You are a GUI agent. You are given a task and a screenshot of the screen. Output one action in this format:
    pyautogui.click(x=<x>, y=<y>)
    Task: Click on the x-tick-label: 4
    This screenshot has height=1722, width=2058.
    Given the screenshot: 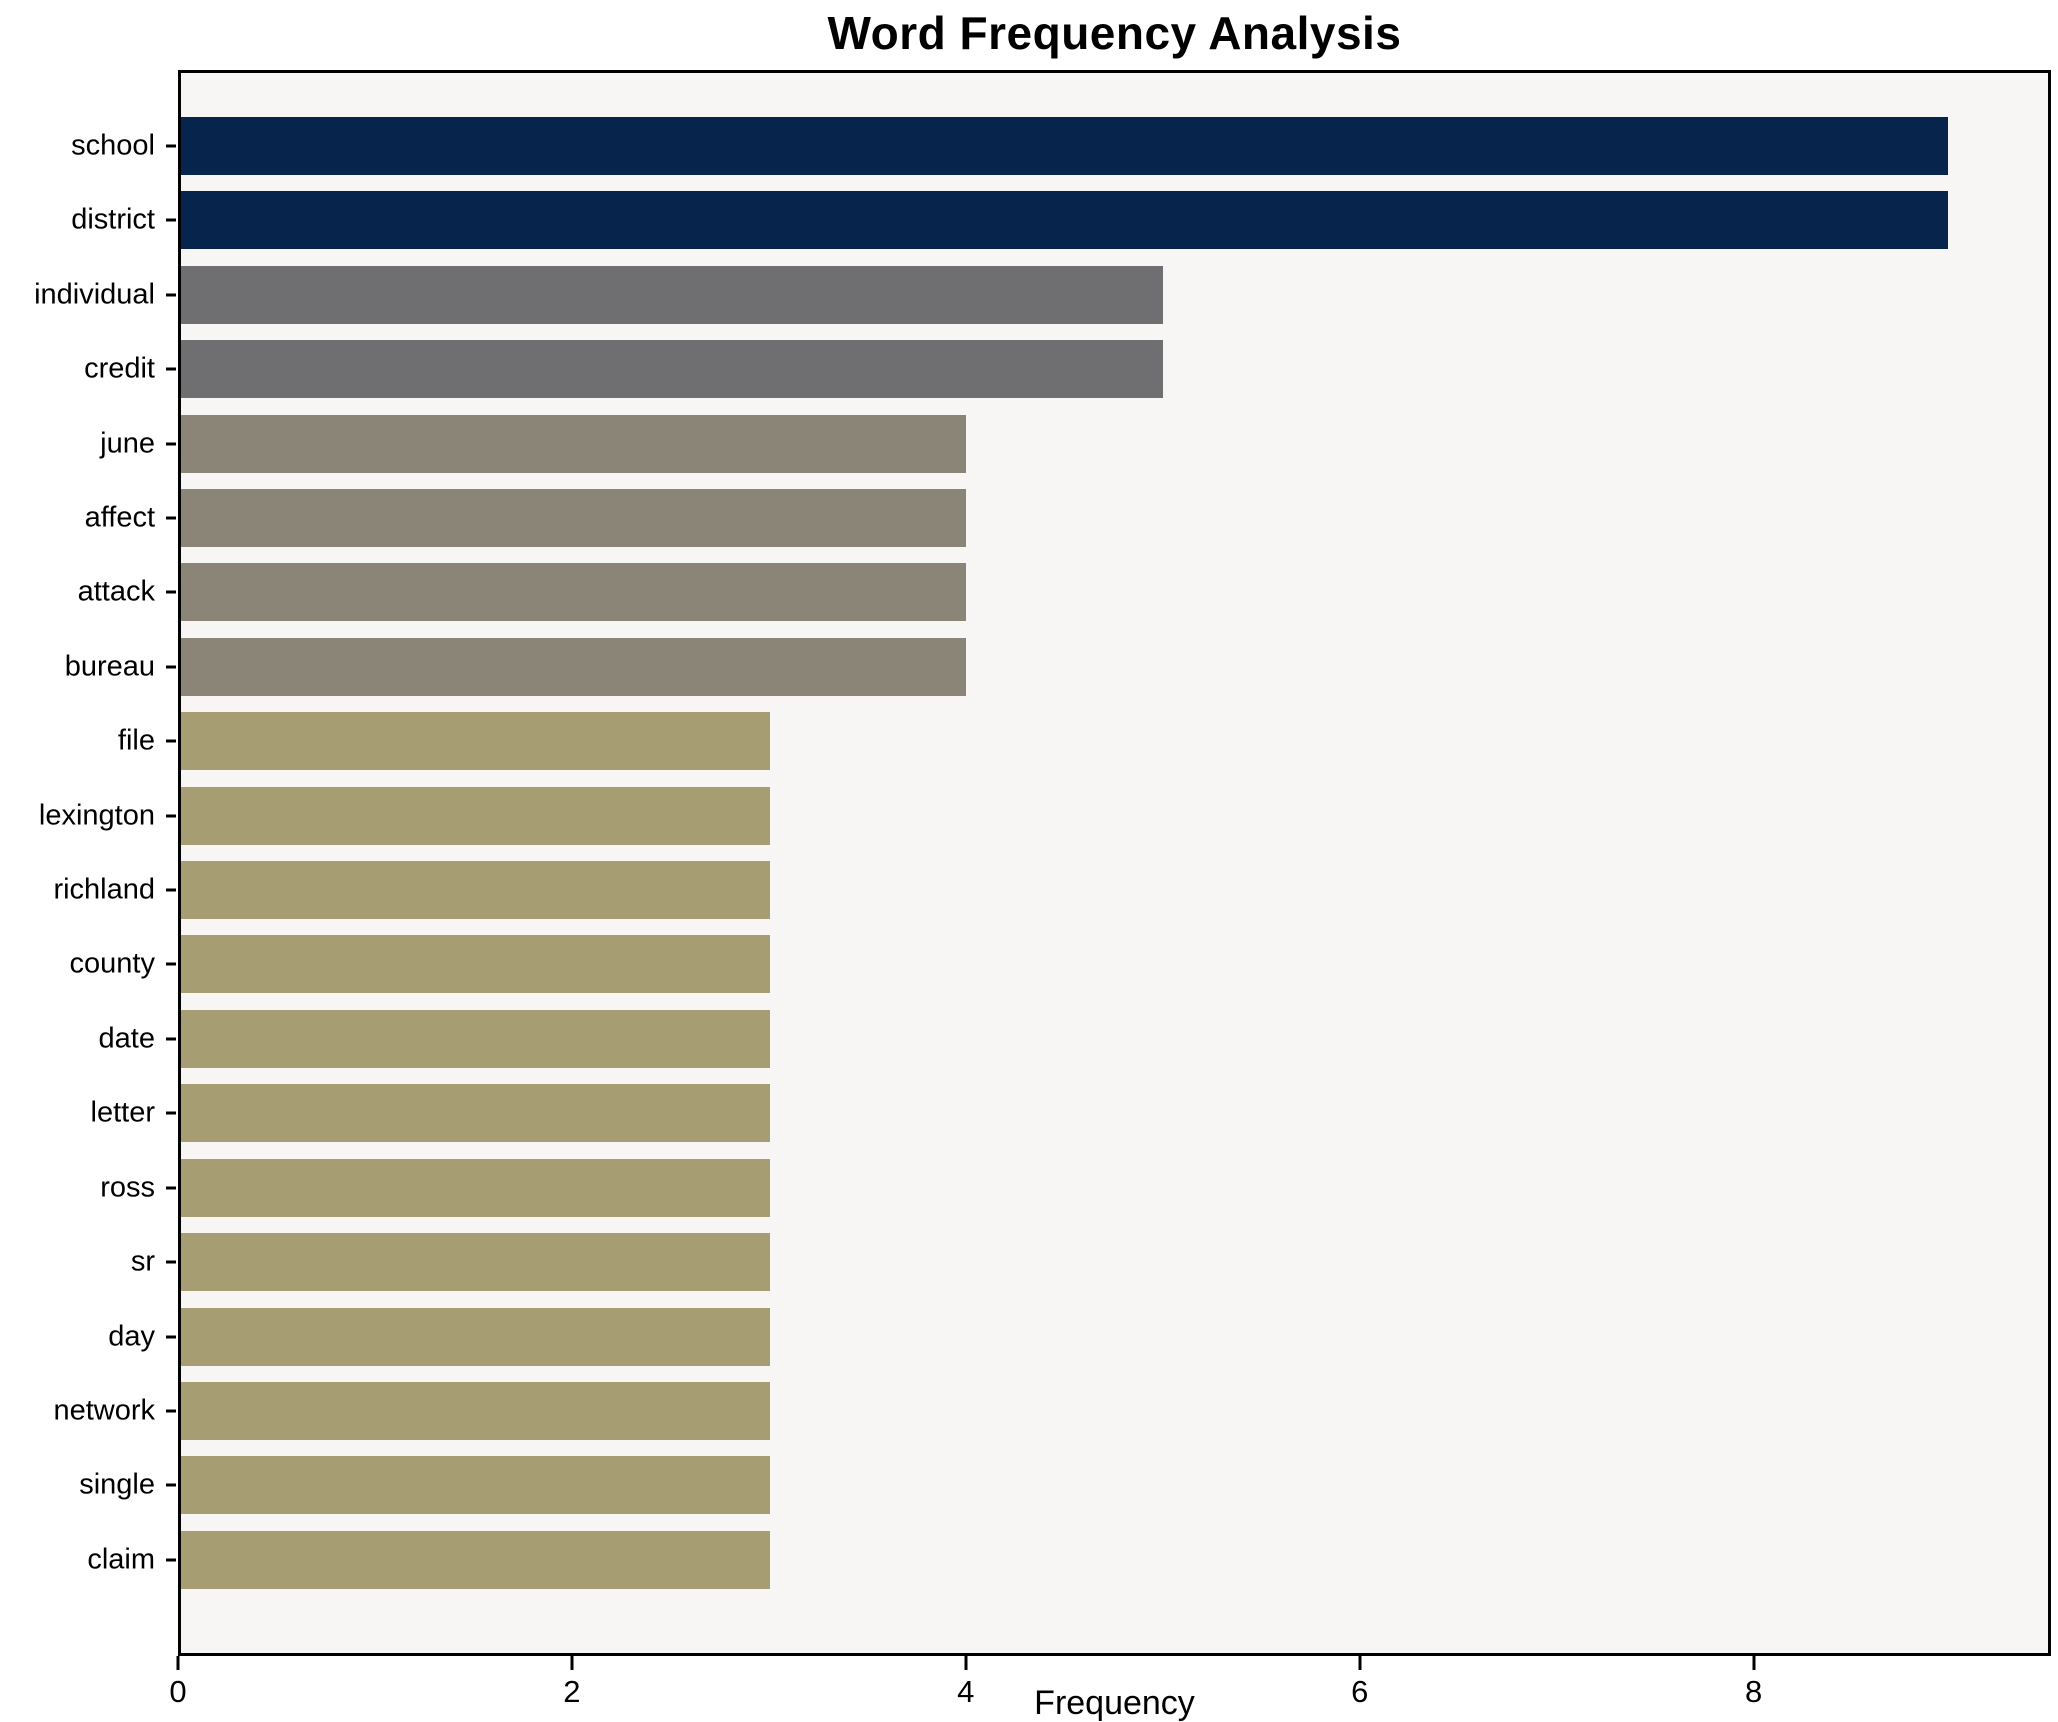 What is the action you would take?
    pyautogui.click(x=966, y=1691)
    